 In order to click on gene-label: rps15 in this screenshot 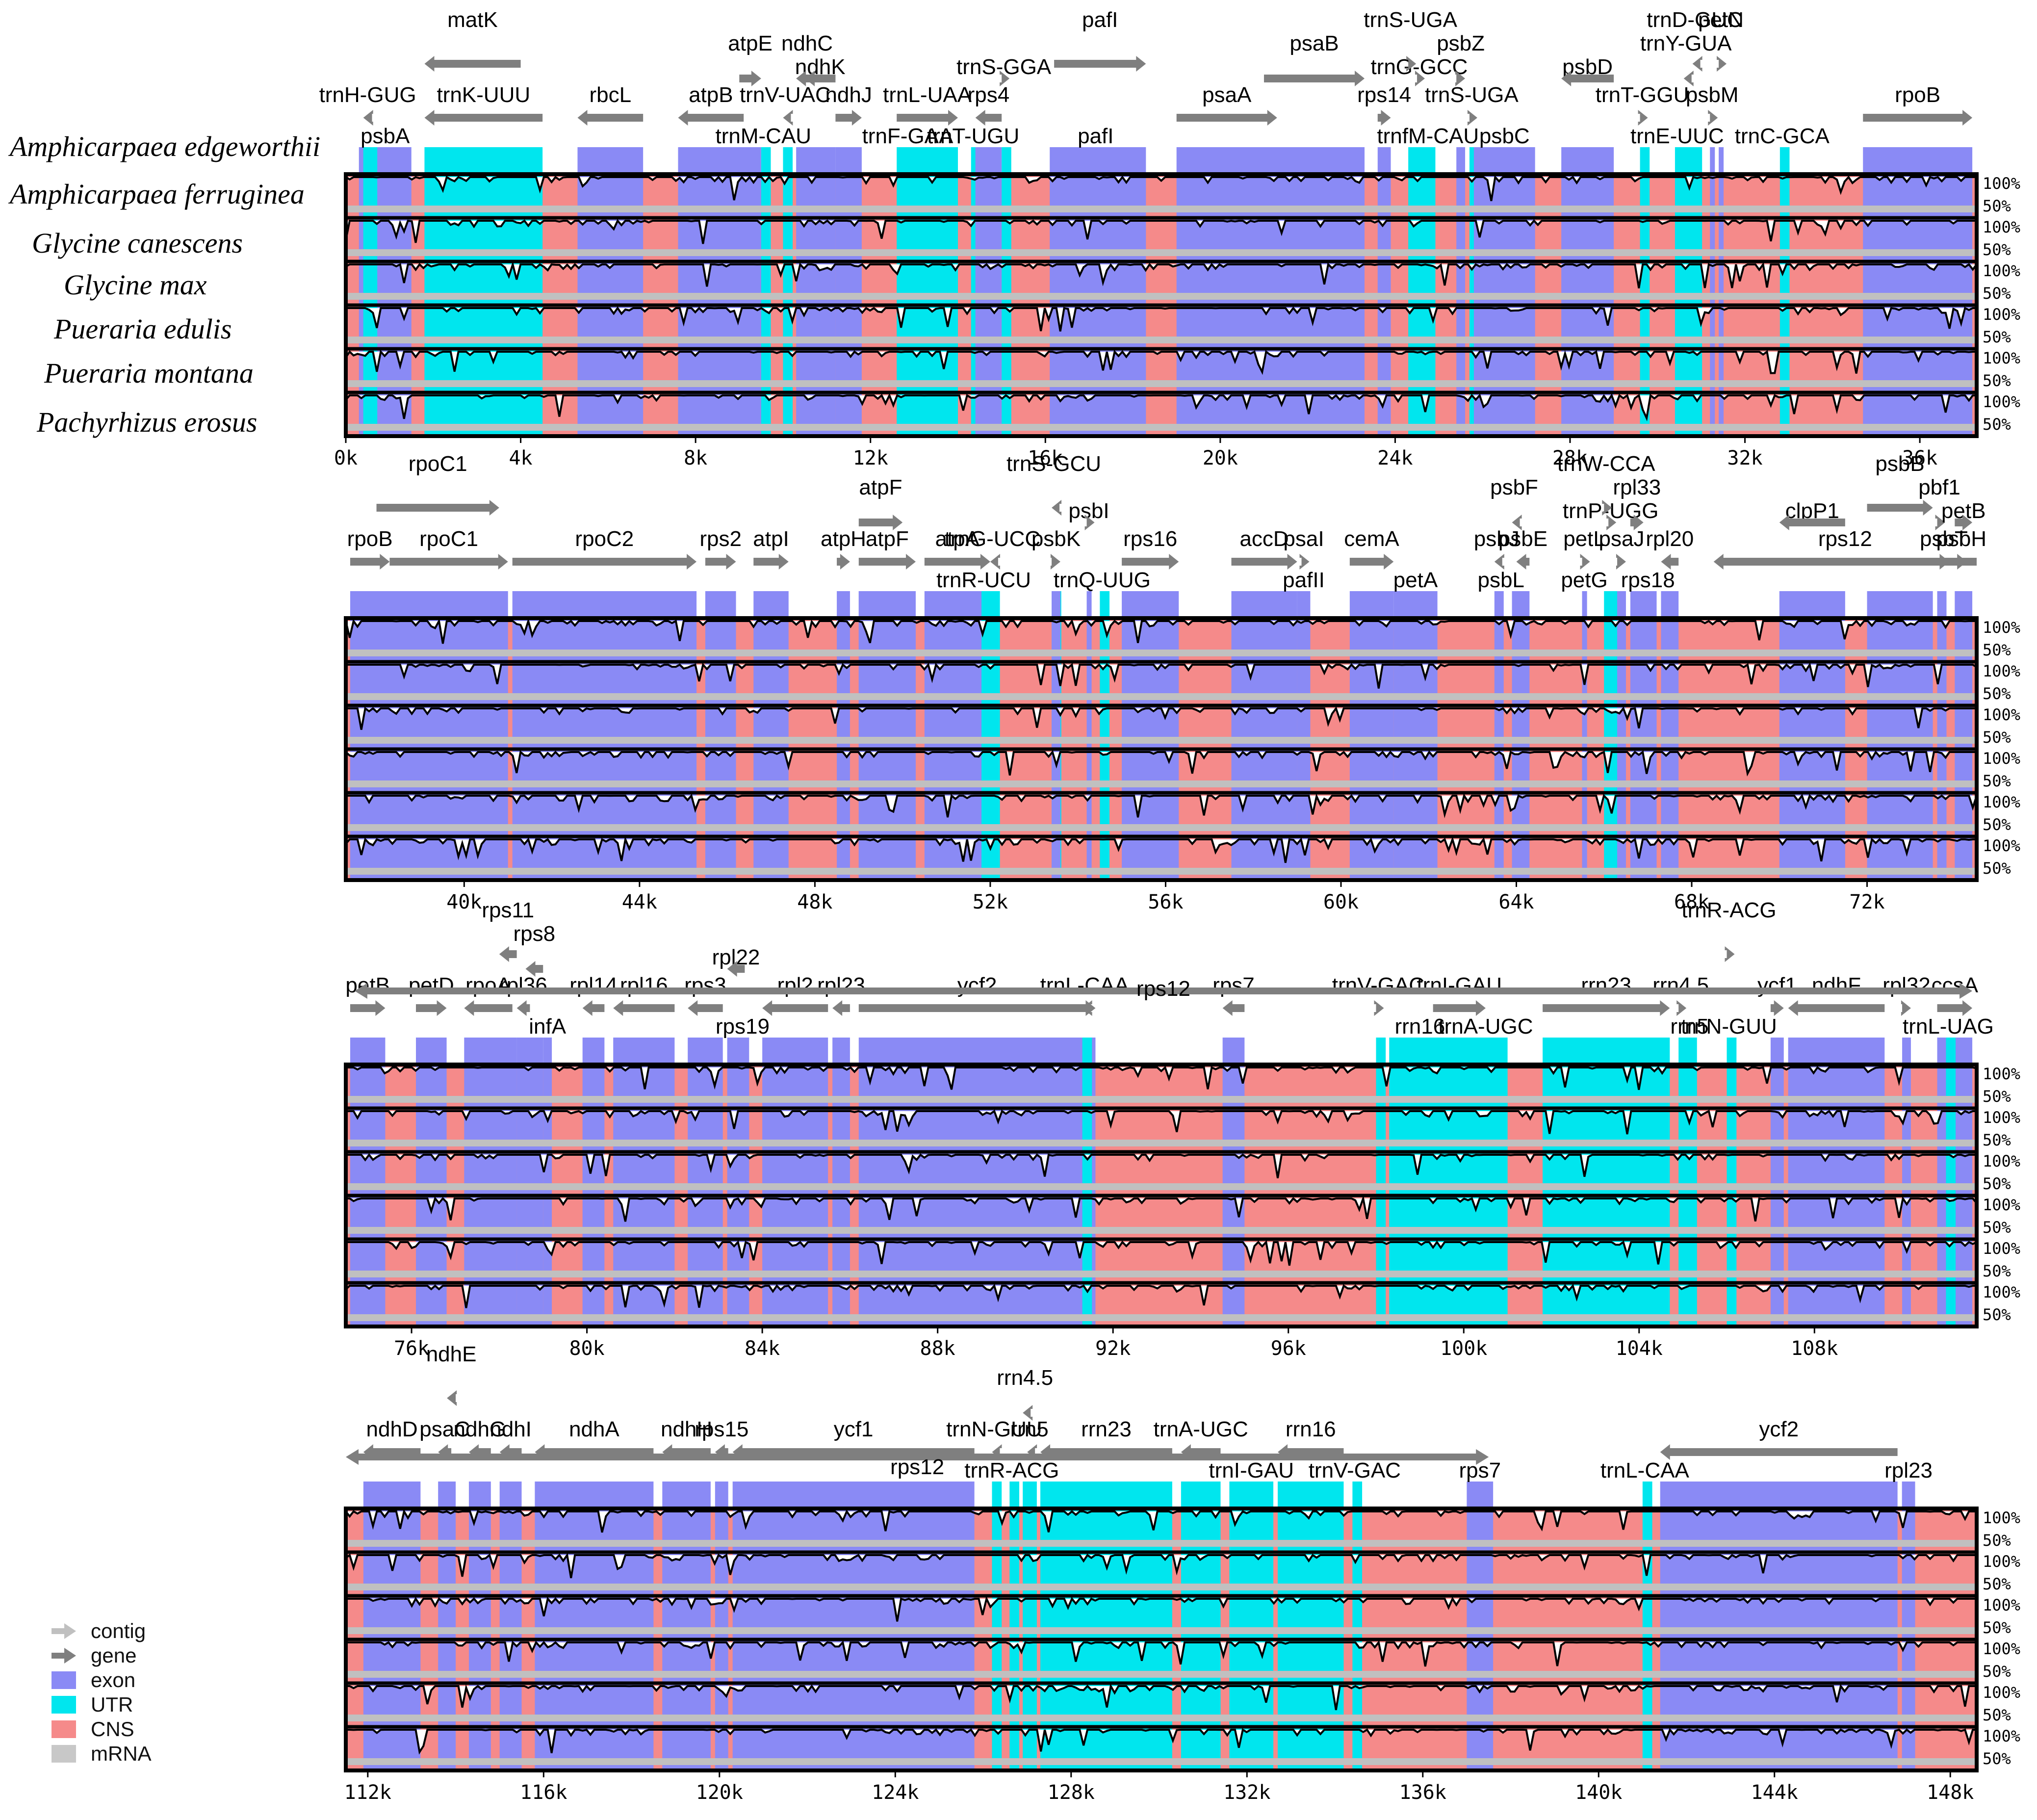, I will do `click(721, 1429)`.